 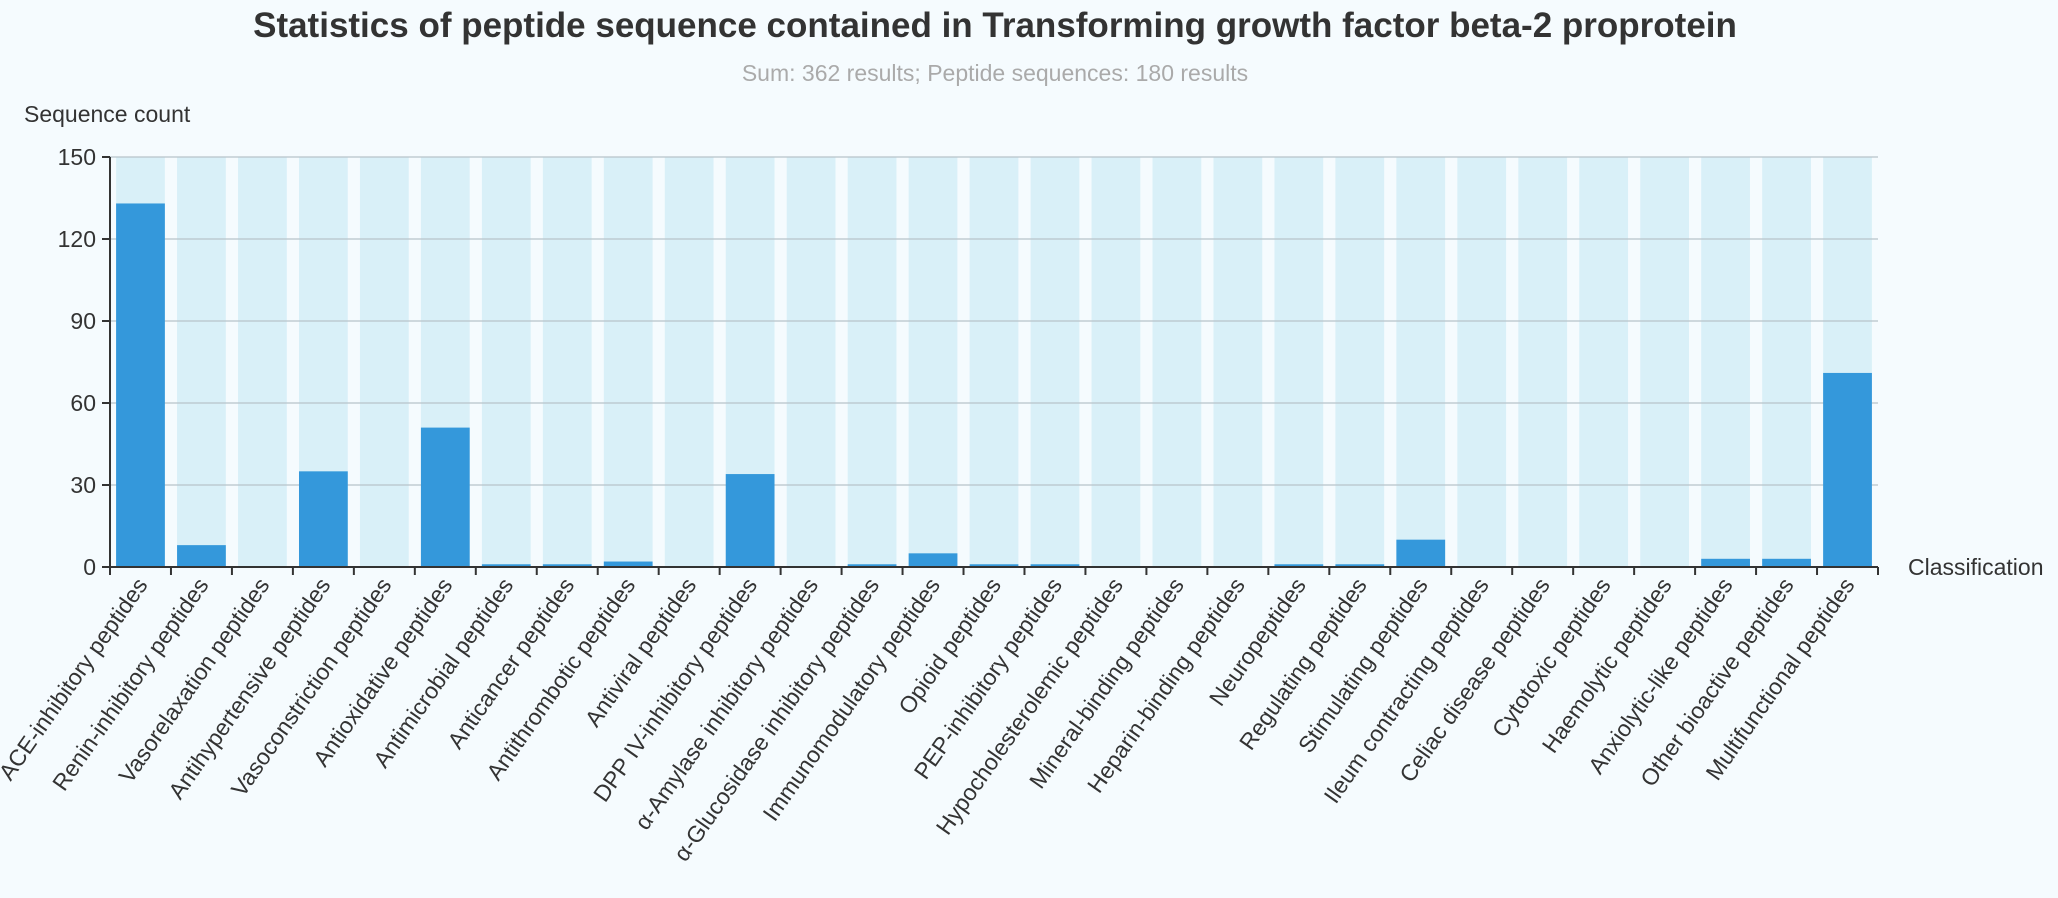 What do you see at coordinates (83, 321) in the screenshot?
I see `y-tick-label: 90` at bounding box center [83, 321].